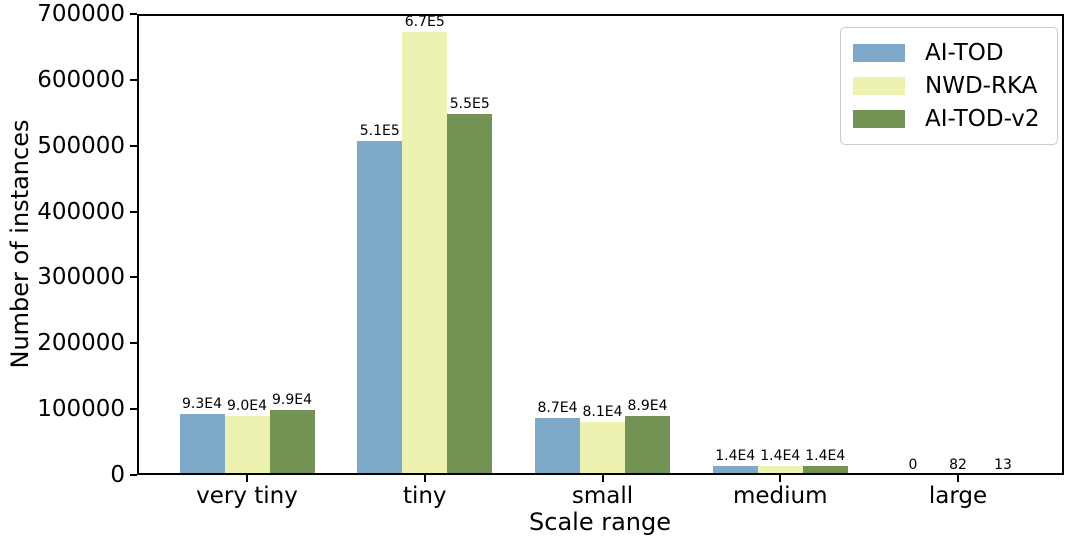 The width and height of the screenshot is (1075, 542). What do you see at coordinates (958, 496) in the screenshot?
I see `x-tick-label: large` at bounding box center [958, 496].